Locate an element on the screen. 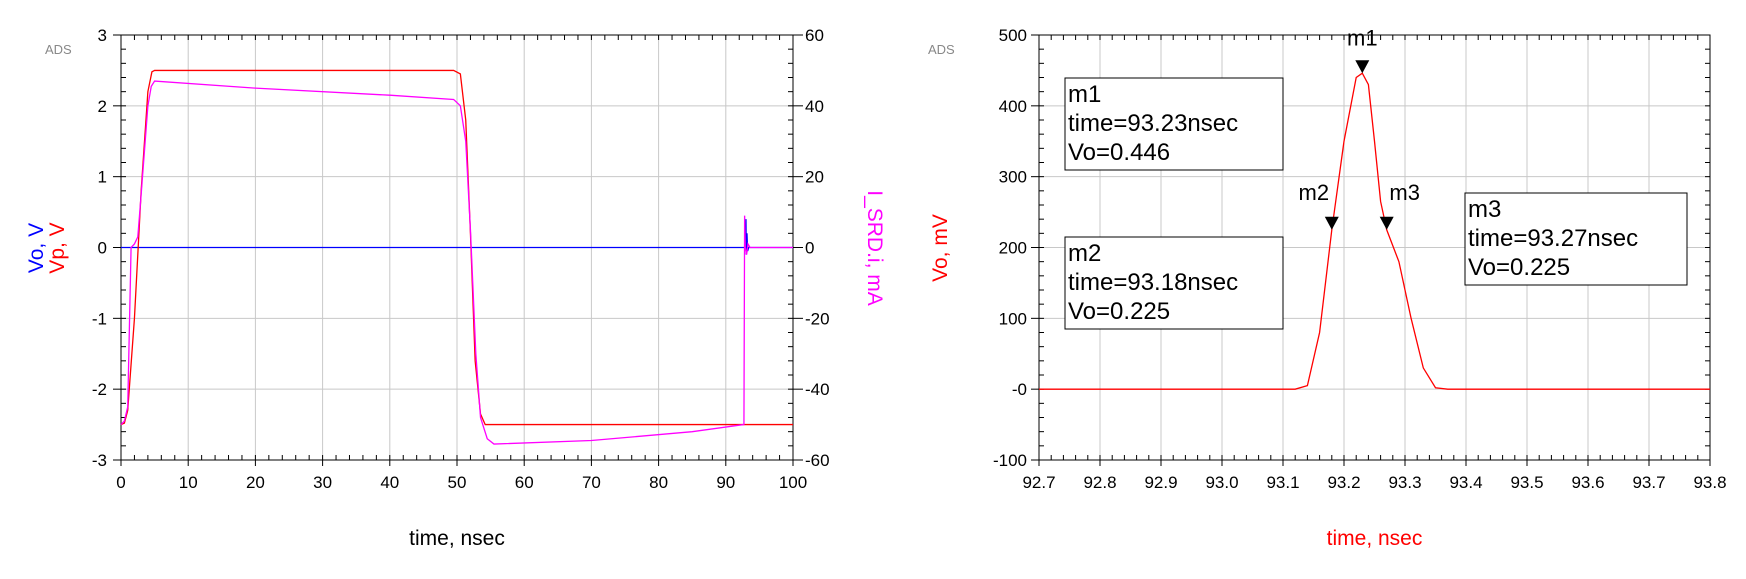  x-tick-label: 0 is located at coordinates (120, 482).